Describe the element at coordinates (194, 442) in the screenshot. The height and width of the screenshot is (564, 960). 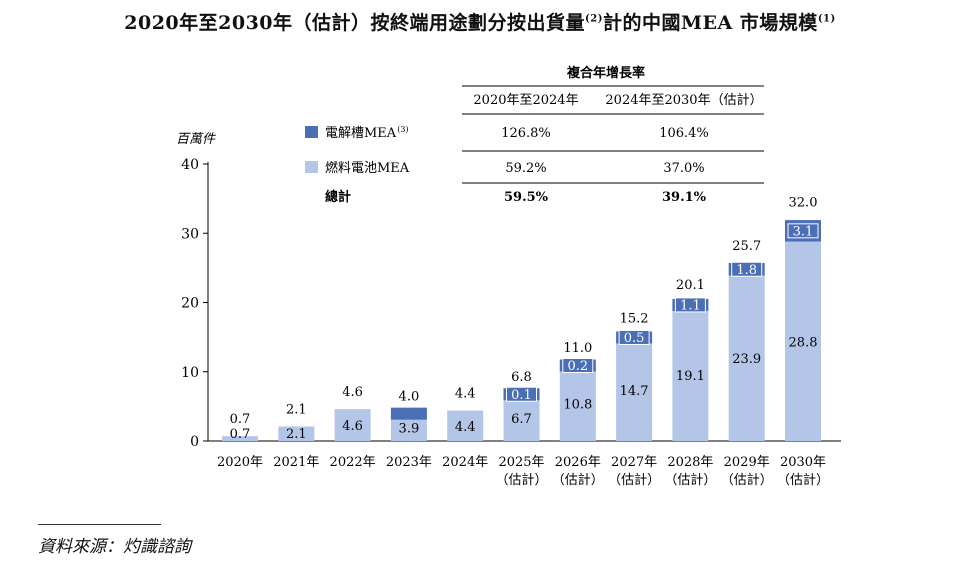
I see `y-tick-label: 0` at that location.